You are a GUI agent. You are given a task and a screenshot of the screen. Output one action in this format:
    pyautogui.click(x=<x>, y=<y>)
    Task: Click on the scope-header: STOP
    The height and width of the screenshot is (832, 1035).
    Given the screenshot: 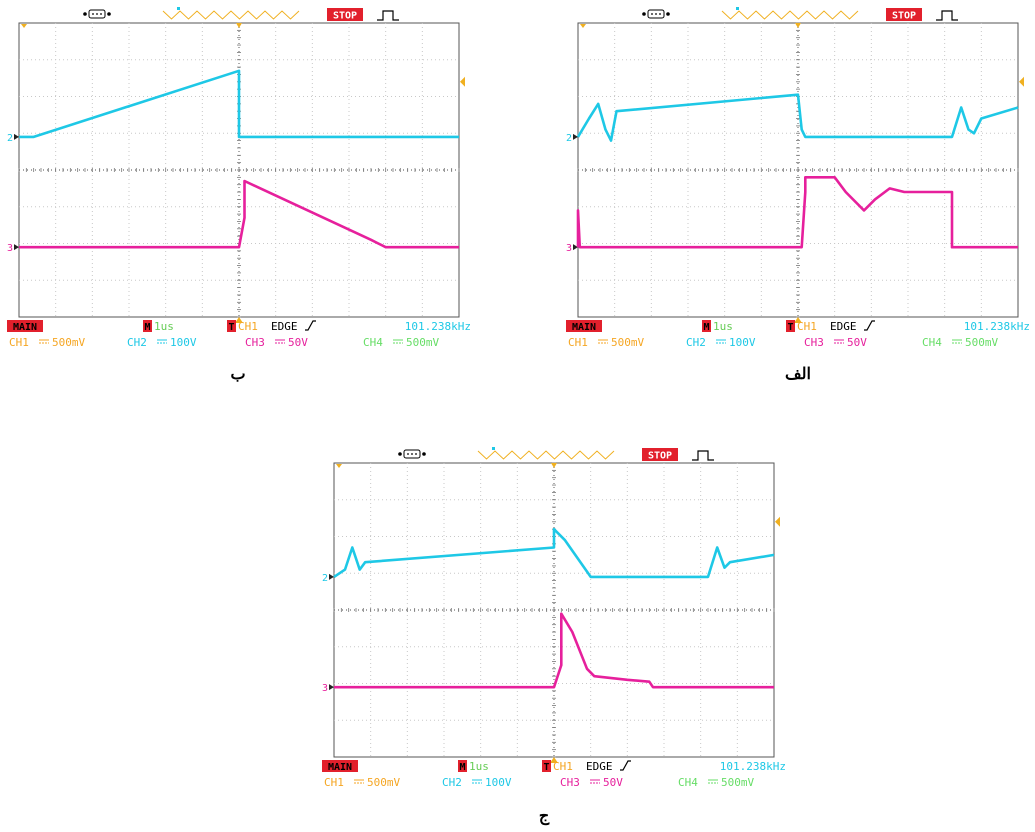 What is the action you would take?
    pyautogui.click(x=241, y=14)
    